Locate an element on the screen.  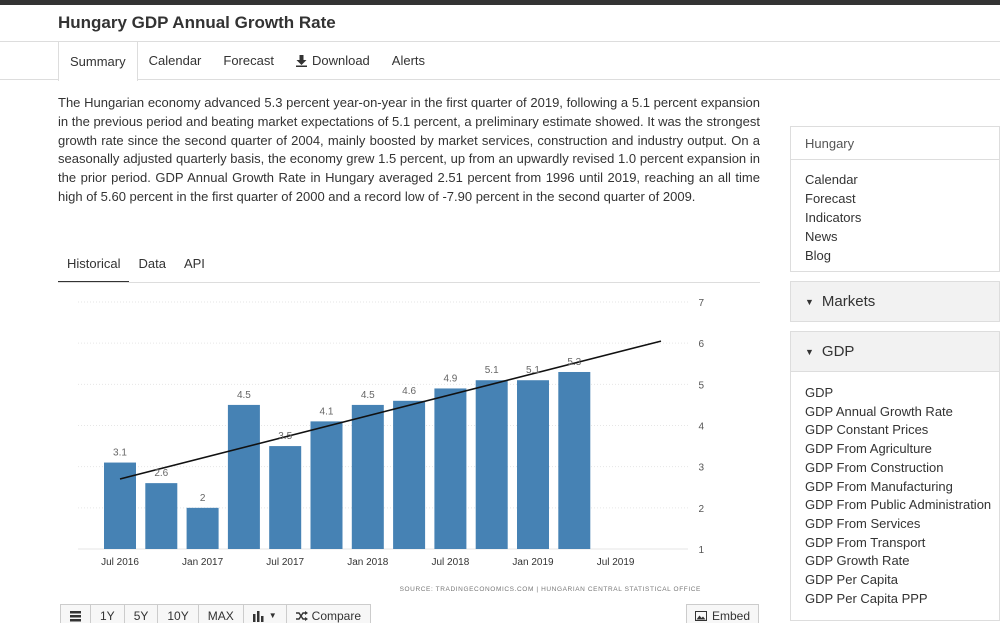
tab-download: Download is located at coordinates (333, 61).